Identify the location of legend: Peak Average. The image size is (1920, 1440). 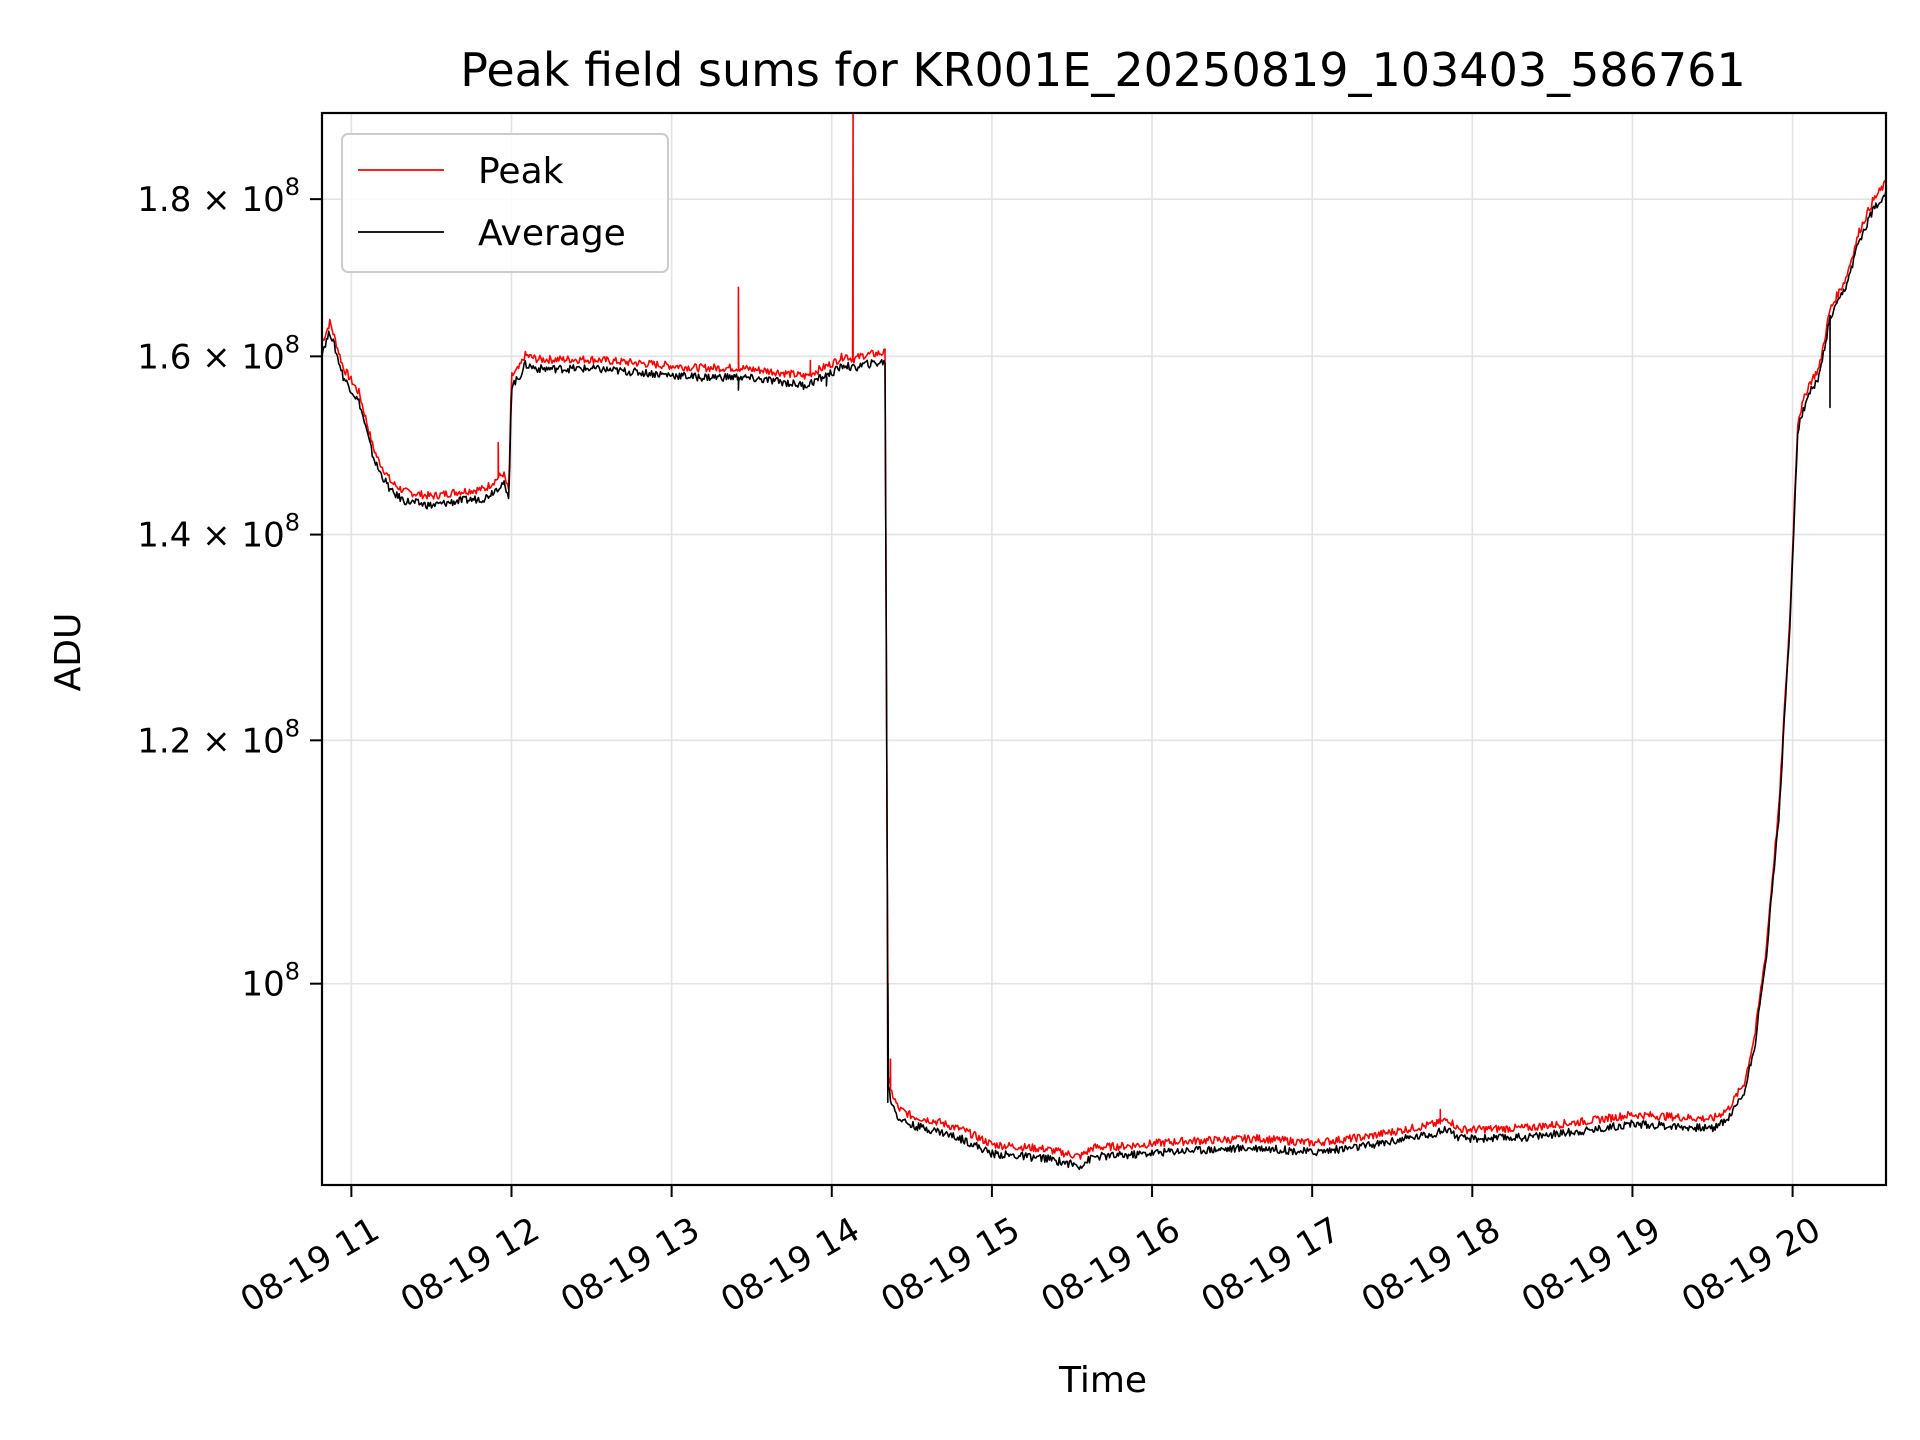
(505, 203).